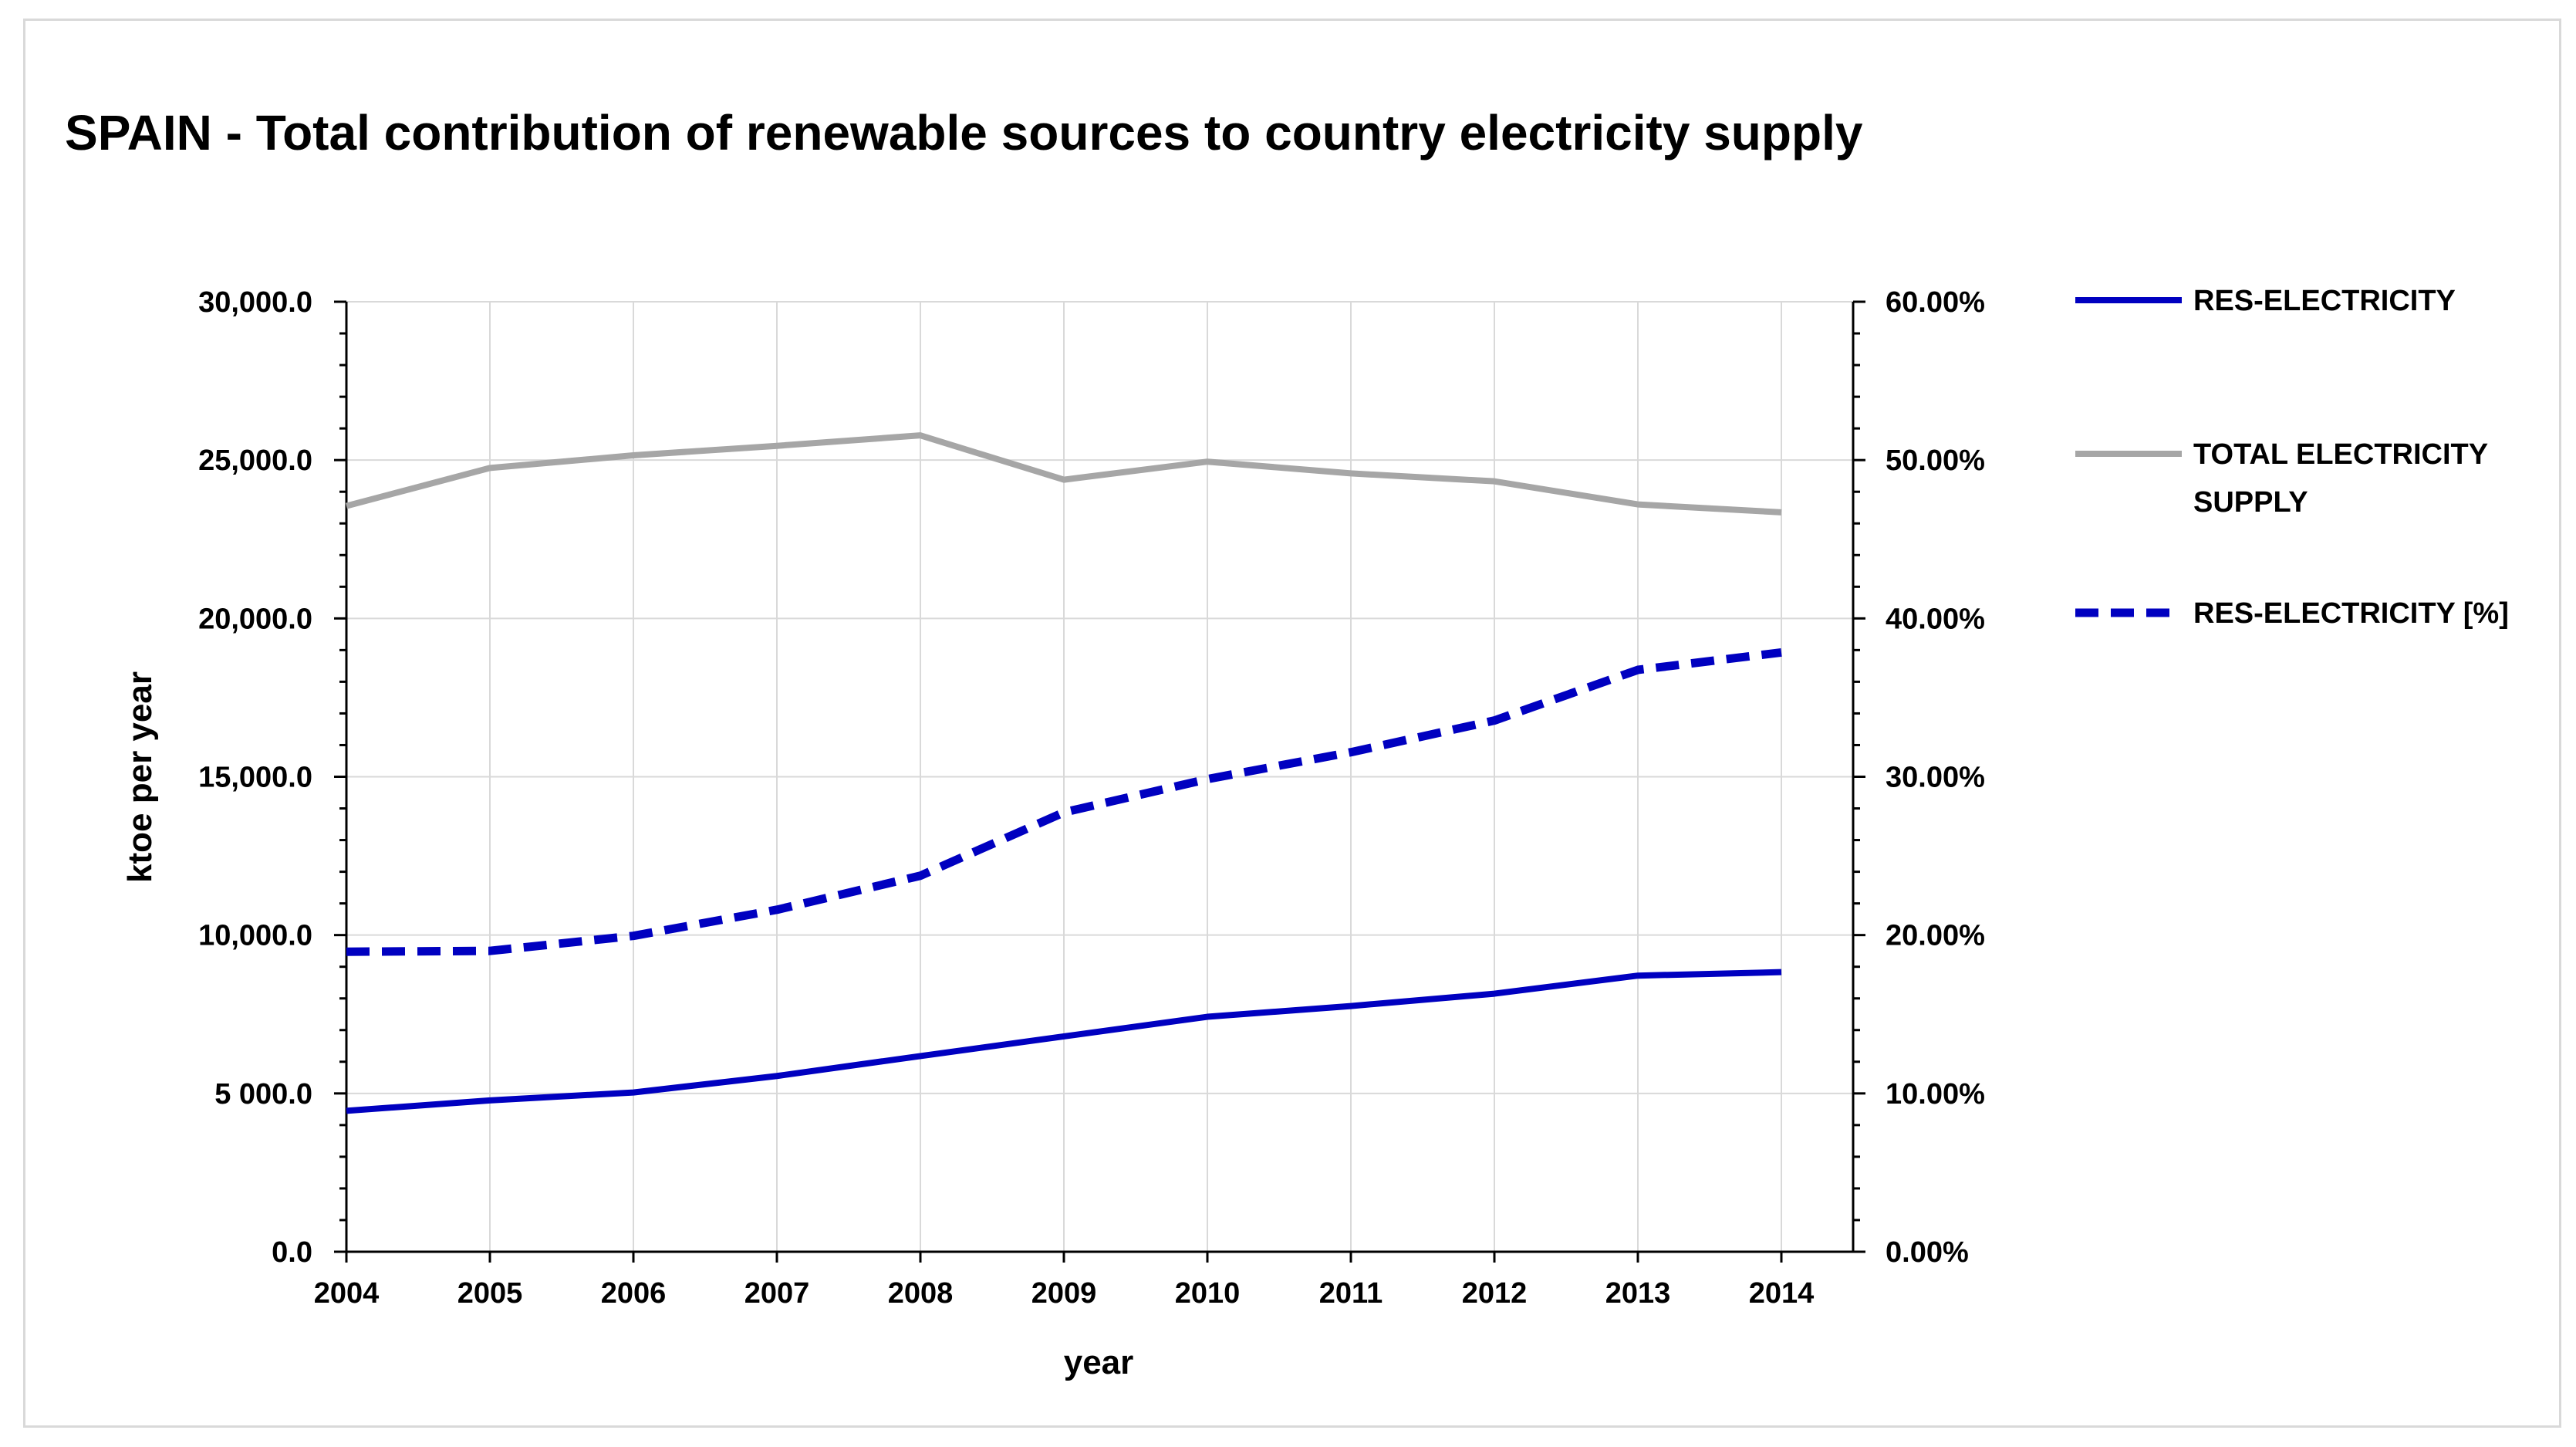 Image resolution: width=2576 pixels, height=1447 pixels. I want to click on y-axis-title: ktoe per year, so click(140, 777).